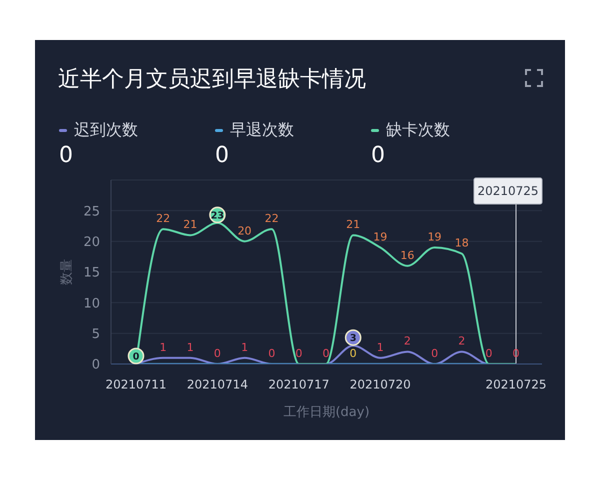 The width and height of the screenshot is (600, 480). What do you see at coordinates (326, 412) in the screenshot?
I see `x-axis-title: 工作日期(day)` at bounding box center [326, 412].